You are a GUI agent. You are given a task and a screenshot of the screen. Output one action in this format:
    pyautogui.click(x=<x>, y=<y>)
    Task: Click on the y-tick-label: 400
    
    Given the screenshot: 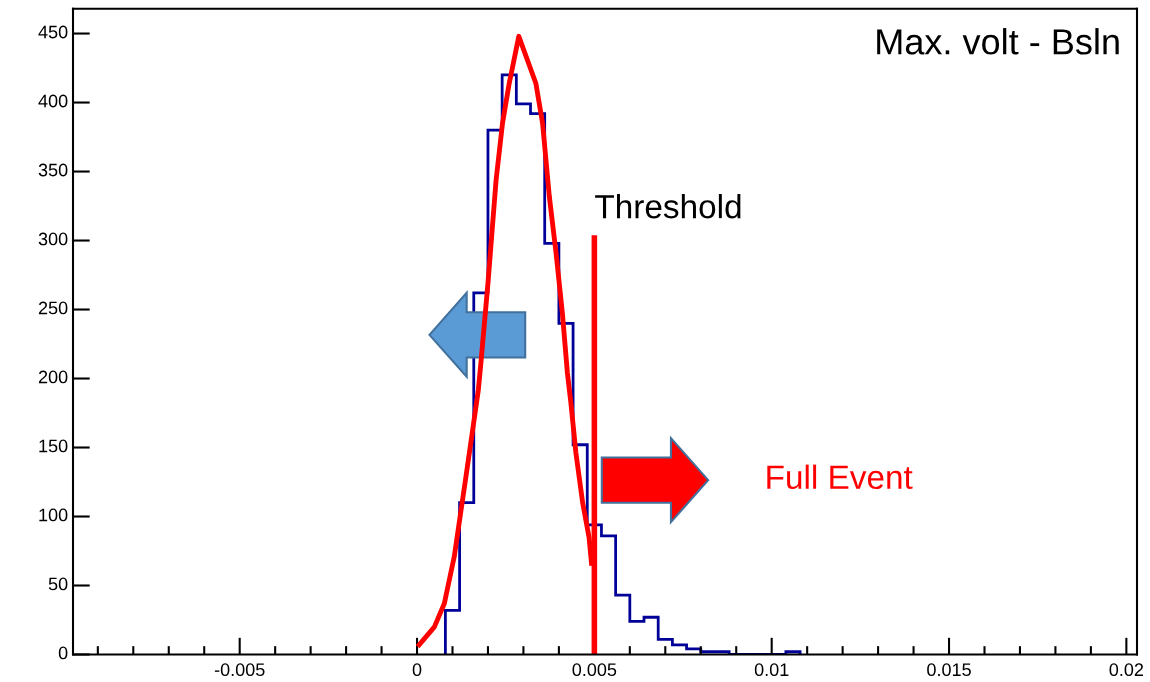 What is the action you would take?
    pyautogui.click(x=53, y=101)
    